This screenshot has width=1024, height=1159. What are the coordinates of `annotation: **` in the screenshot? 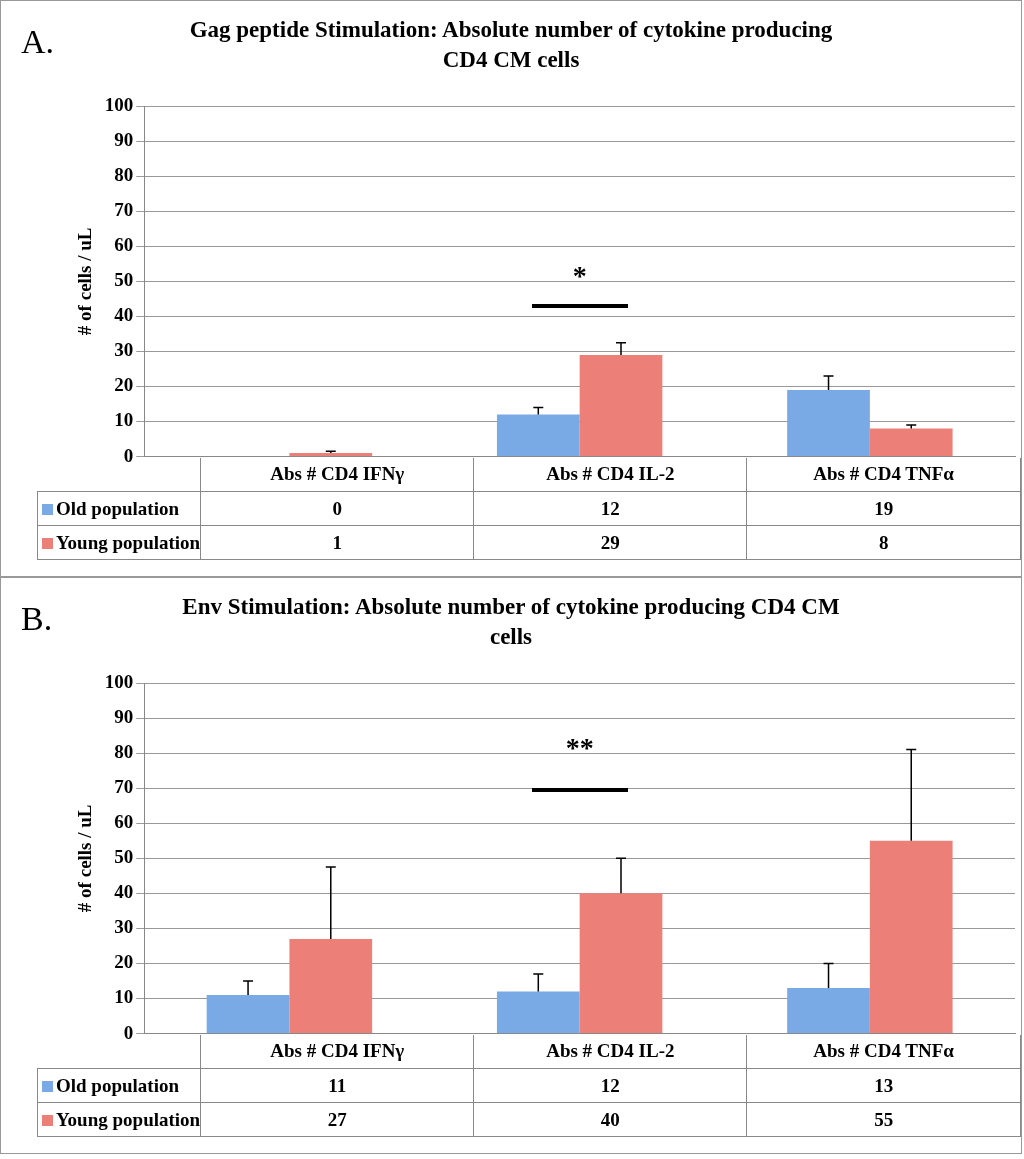 It's located at (579, 747).